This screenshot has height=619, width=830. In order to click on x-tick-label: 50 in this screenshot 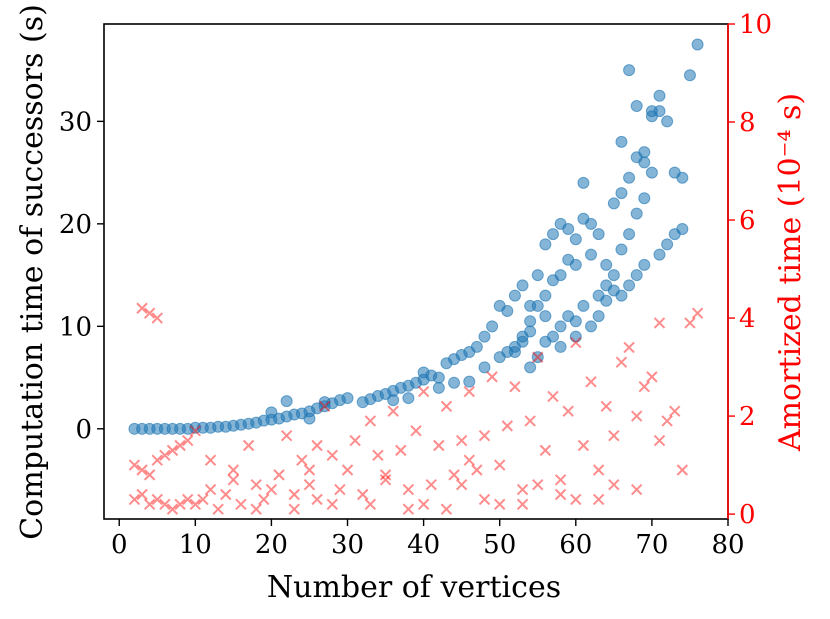, I will do `click(499, 545)`.